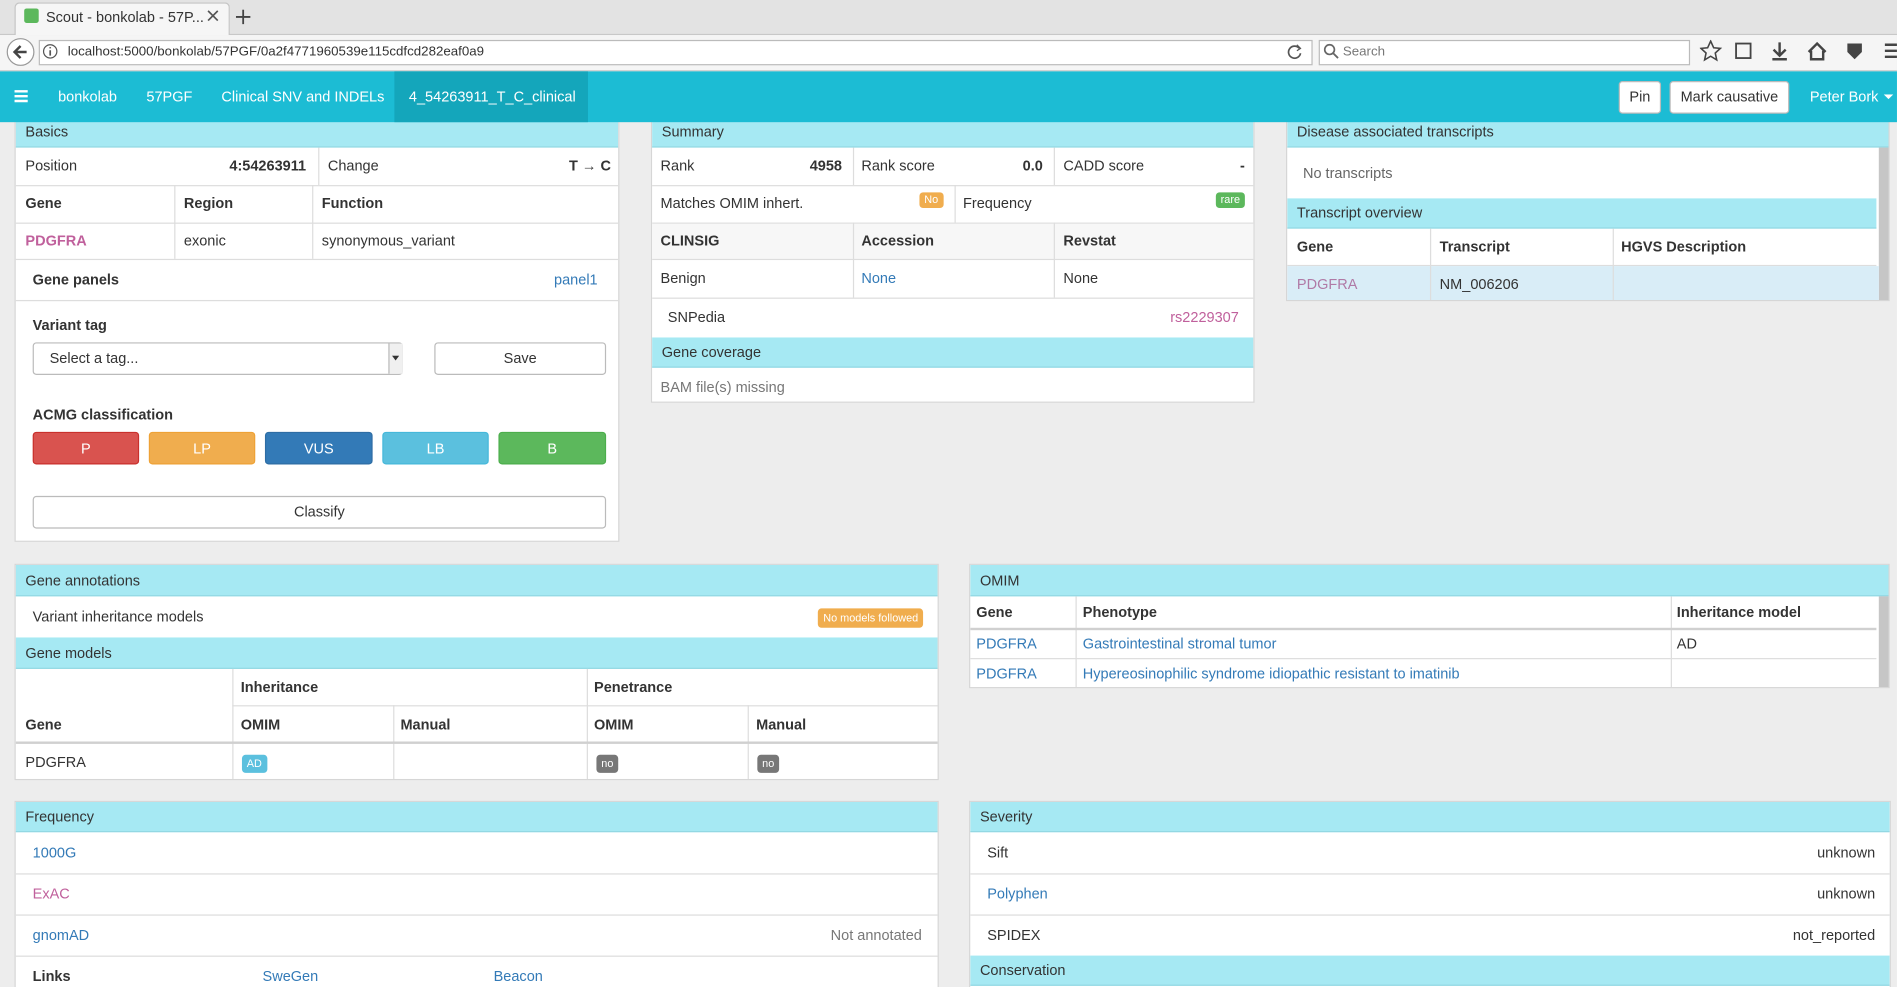 The width and height of the screenshot is (1897, 987). What do you see at coordinates (1640, 97) in the screenshot?
I see `pin-button: Pin` at bounding box center [1640, 97].